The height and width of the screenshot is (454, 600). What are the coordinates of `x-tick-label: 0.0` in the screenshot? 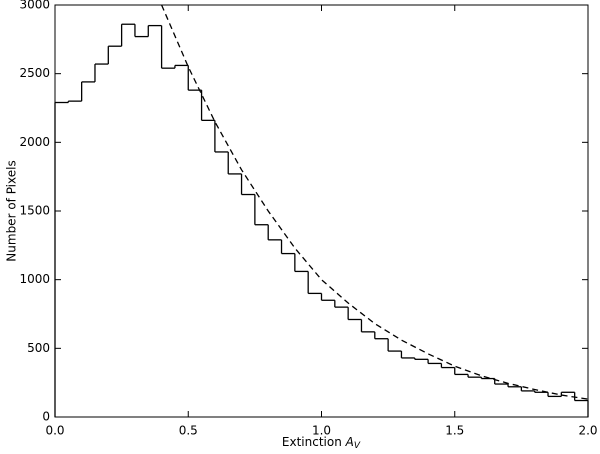 It's located at (54, 431).